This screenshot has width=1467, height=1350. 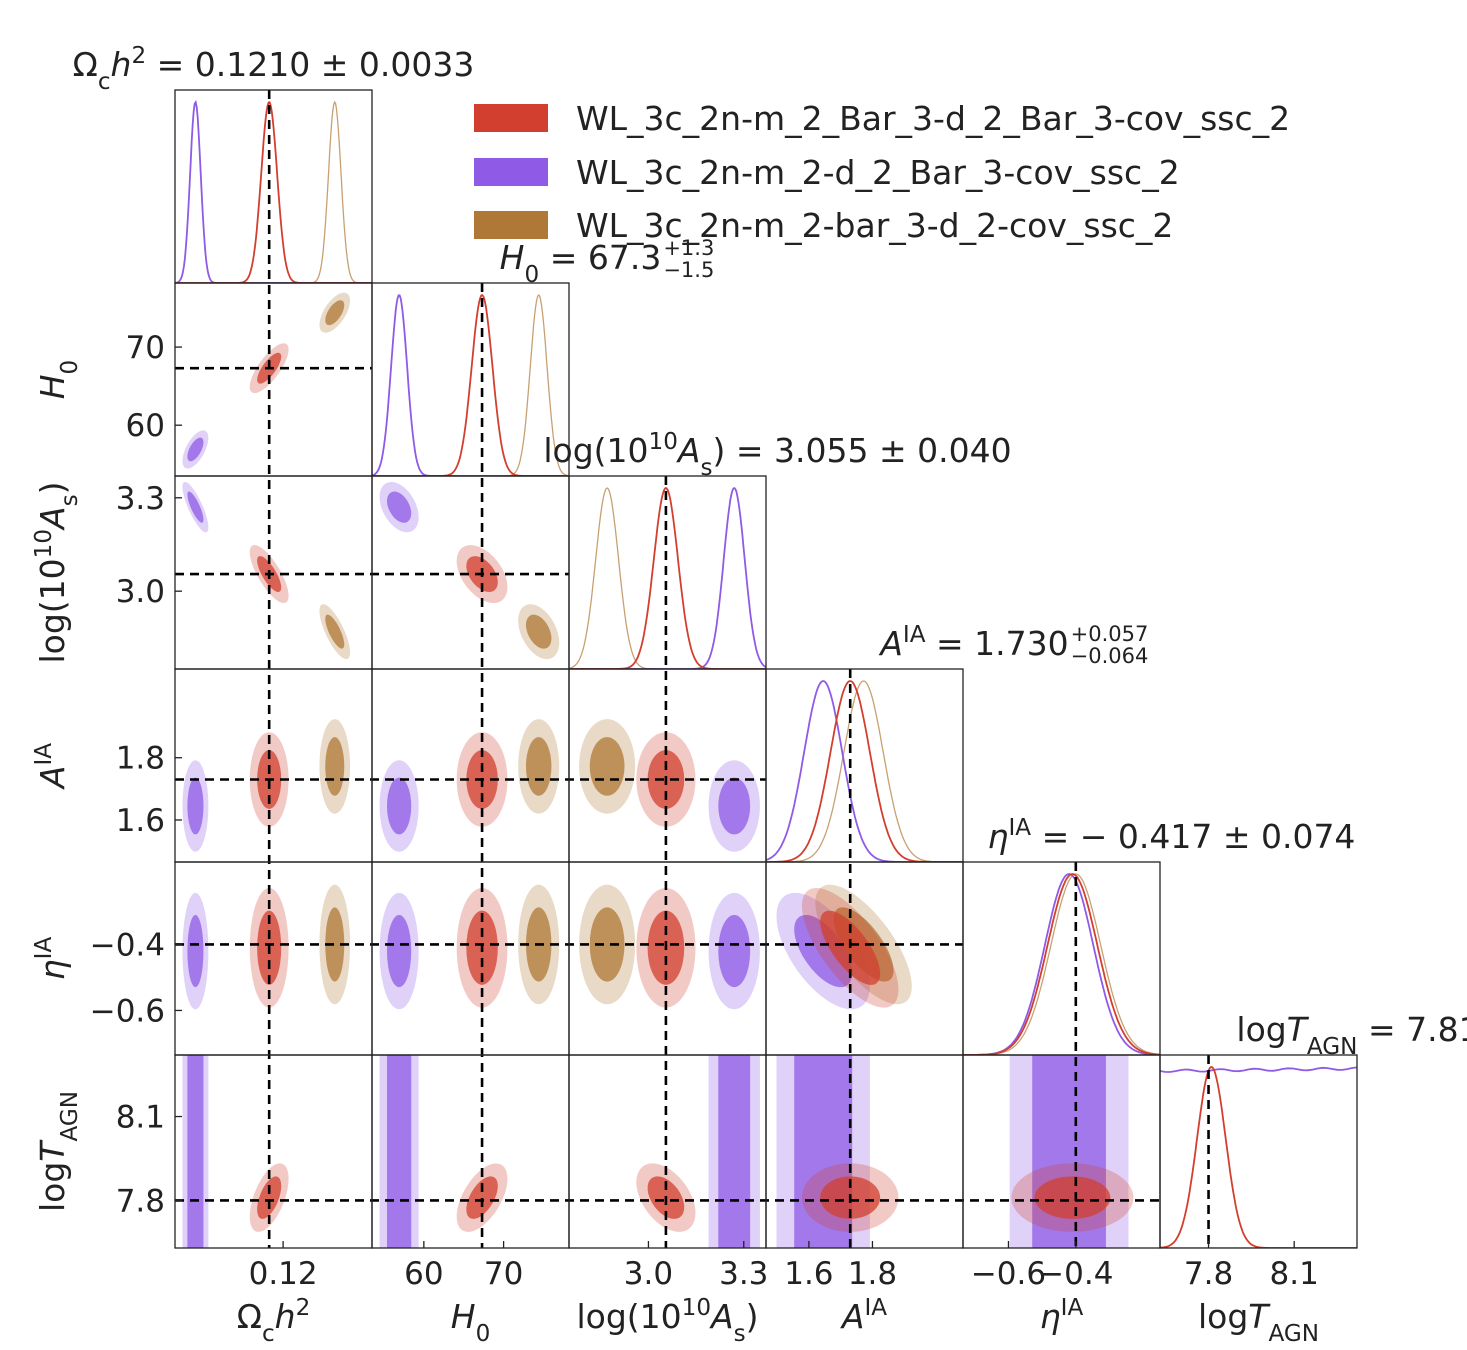 I want to click on param-title-0: Ωch2 = 0.1210 ± 0.0033, so click(x=274, y=69).